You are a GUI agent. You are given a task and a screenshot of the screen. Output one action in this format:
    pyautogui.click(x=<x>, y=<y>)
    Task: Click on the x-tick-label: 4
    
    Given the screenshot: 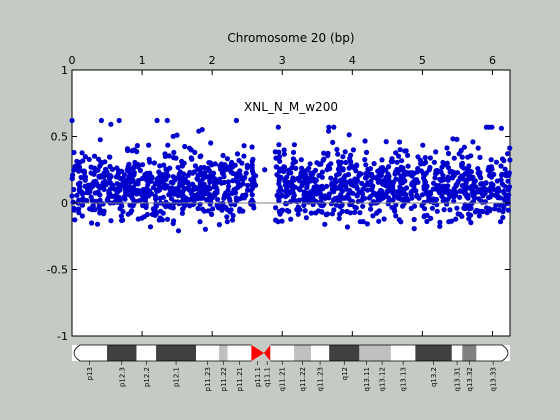 What is the action you would take?
    pyautogui.click(x=352, y=60)
    